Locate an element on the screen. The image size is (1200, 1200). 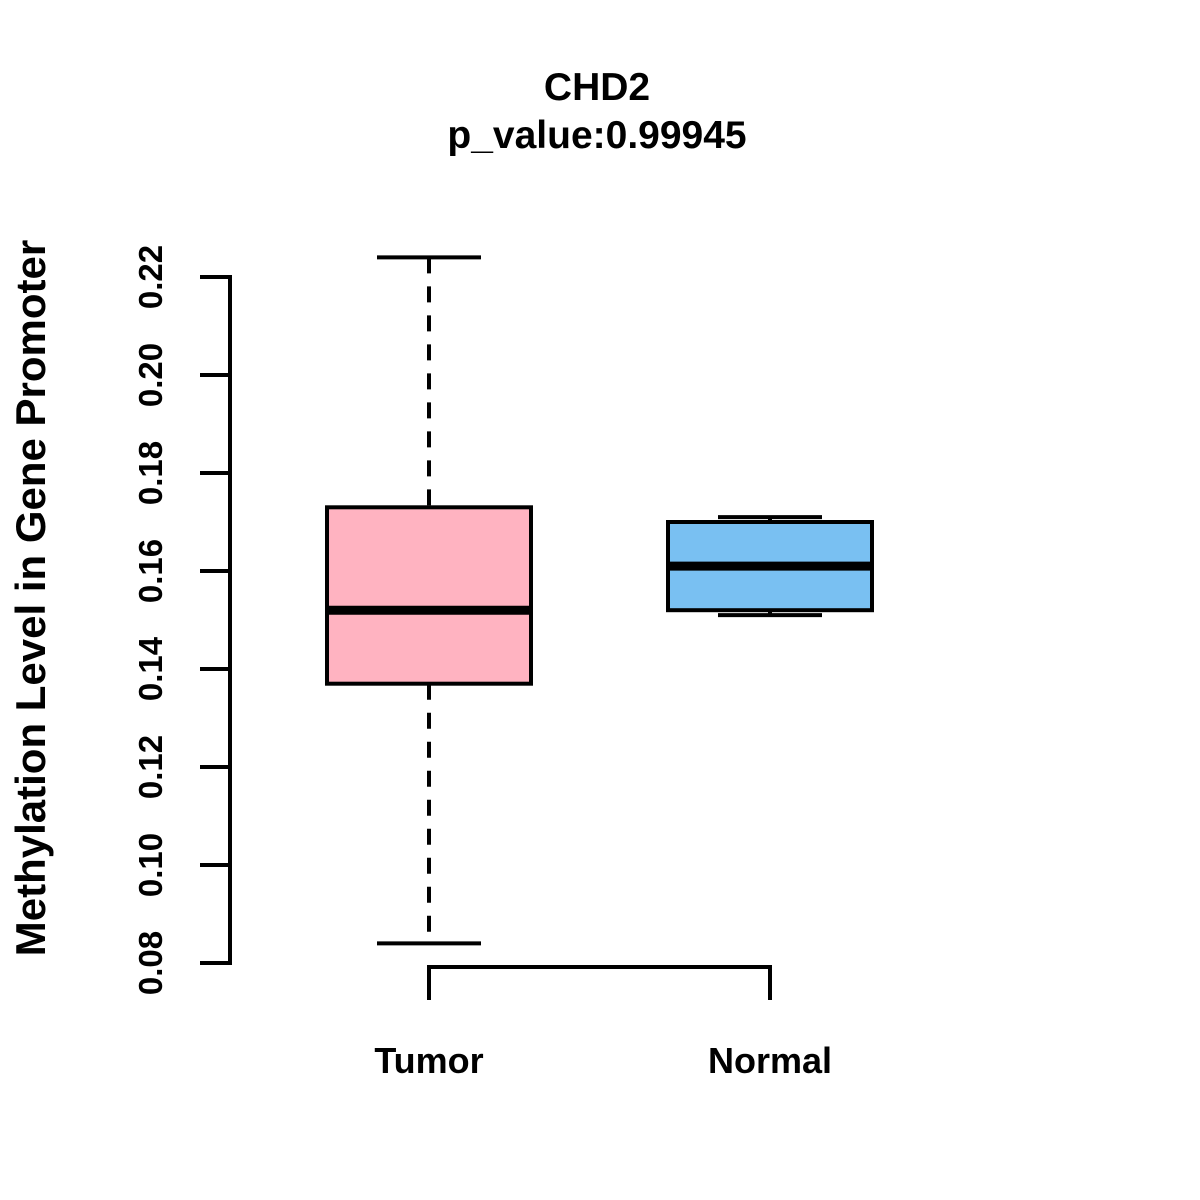
y-axis-tick-label: 0.08 is located at coordinates (150, 963).